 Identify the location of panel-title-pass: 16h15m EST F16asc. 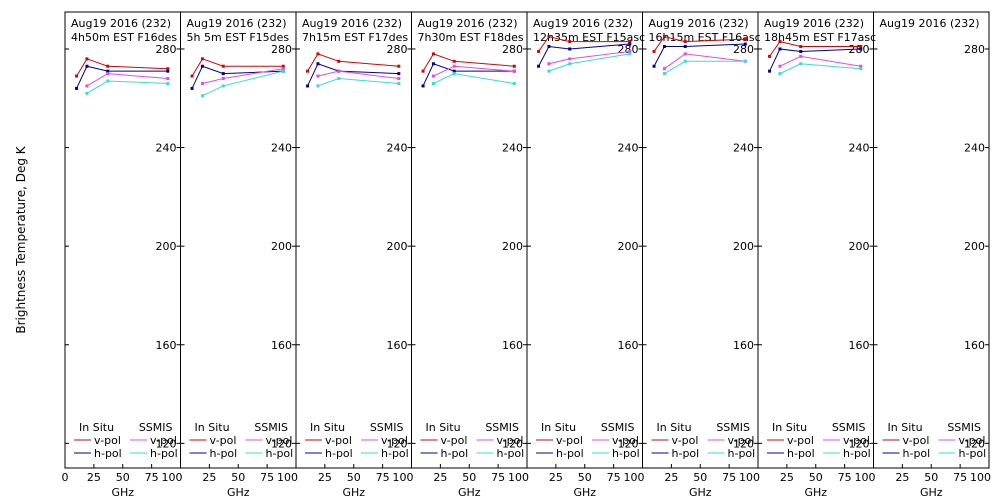
(705, 37).